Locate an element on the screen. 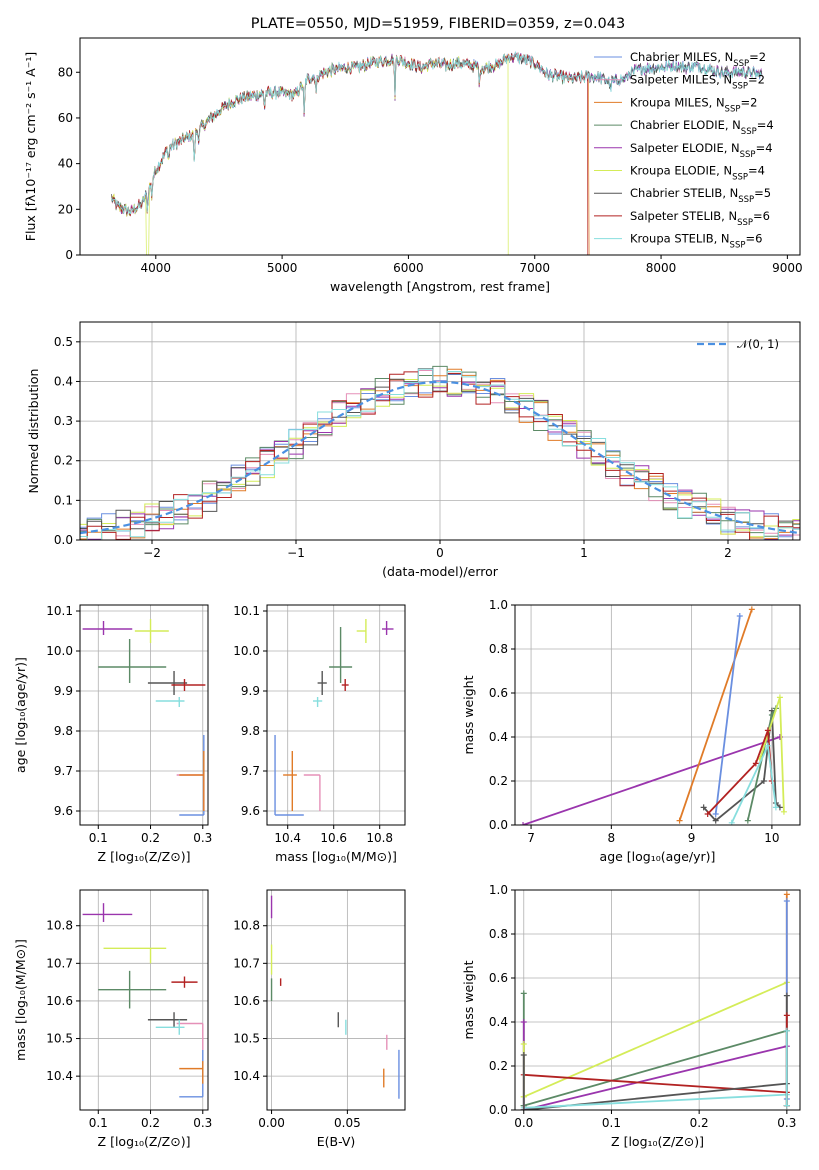 The width and height of the screenshot is (819, 1170). legend-entry-label: Salpeter ELODIE, NSSP=4 is located at coordinates (701, 150).